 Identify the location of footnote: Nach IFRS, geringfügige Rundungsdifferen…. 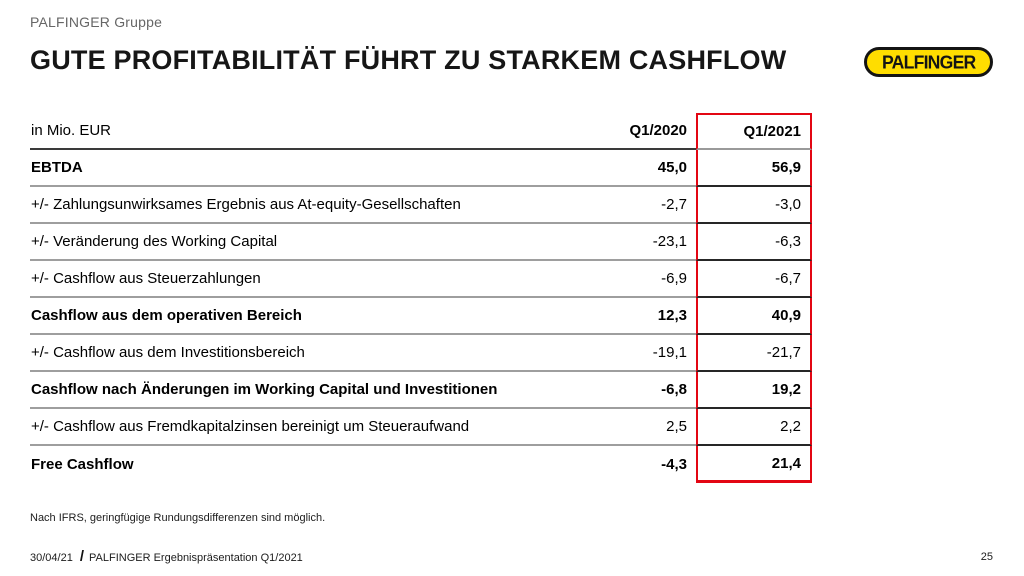
(178, 518).